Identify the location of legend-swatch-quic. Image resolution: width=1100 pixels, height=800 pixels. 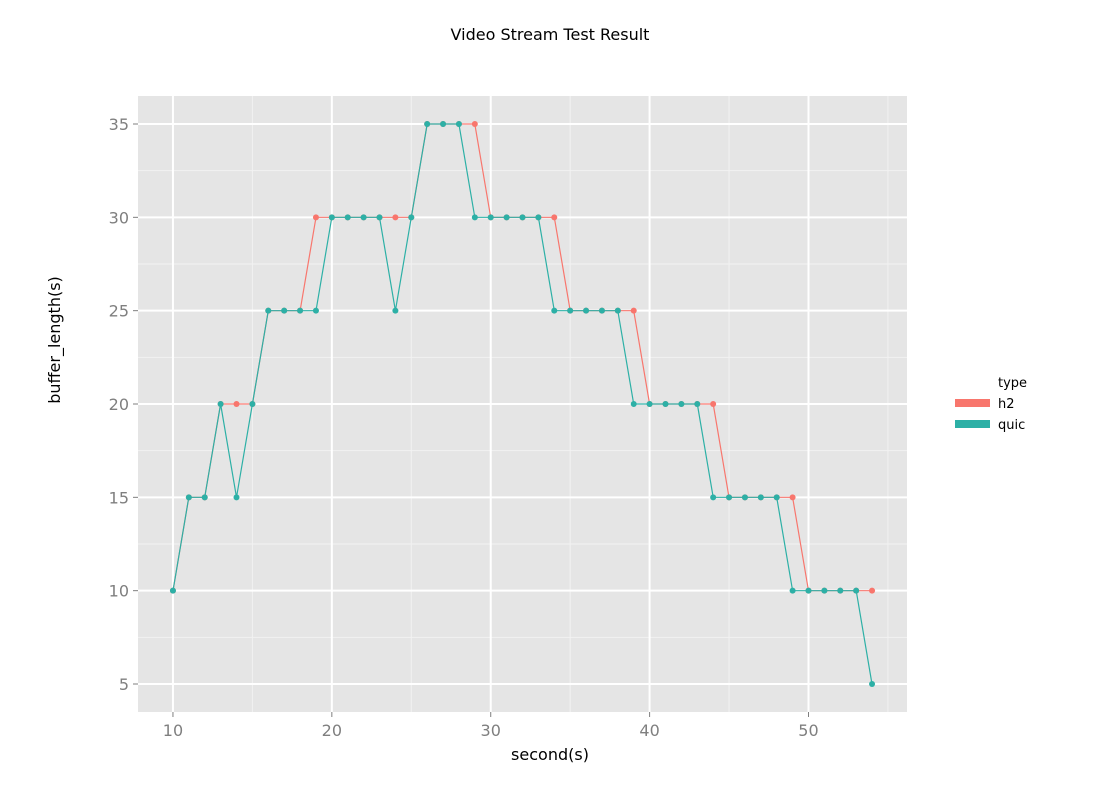
(972, 424).